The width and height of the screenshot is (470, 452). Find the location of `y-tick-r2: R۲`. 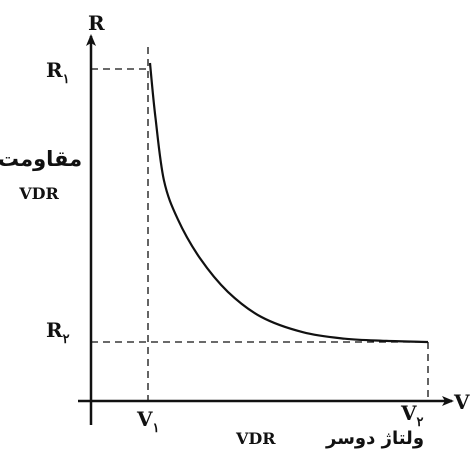

y-tick-r2: R۲ is located at coordinates (58, 332).